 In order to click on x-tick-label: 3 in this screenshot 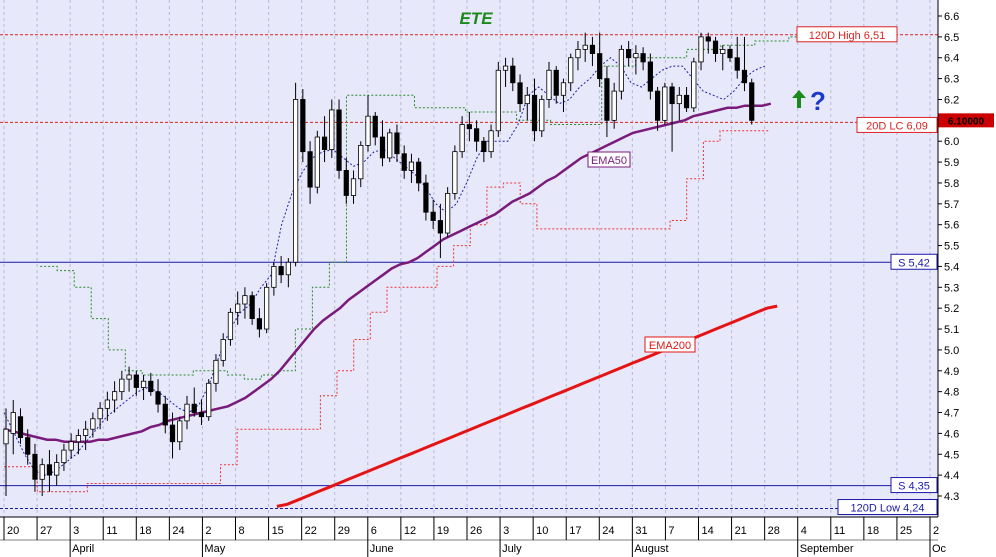, I will do `click(506, 531)`.